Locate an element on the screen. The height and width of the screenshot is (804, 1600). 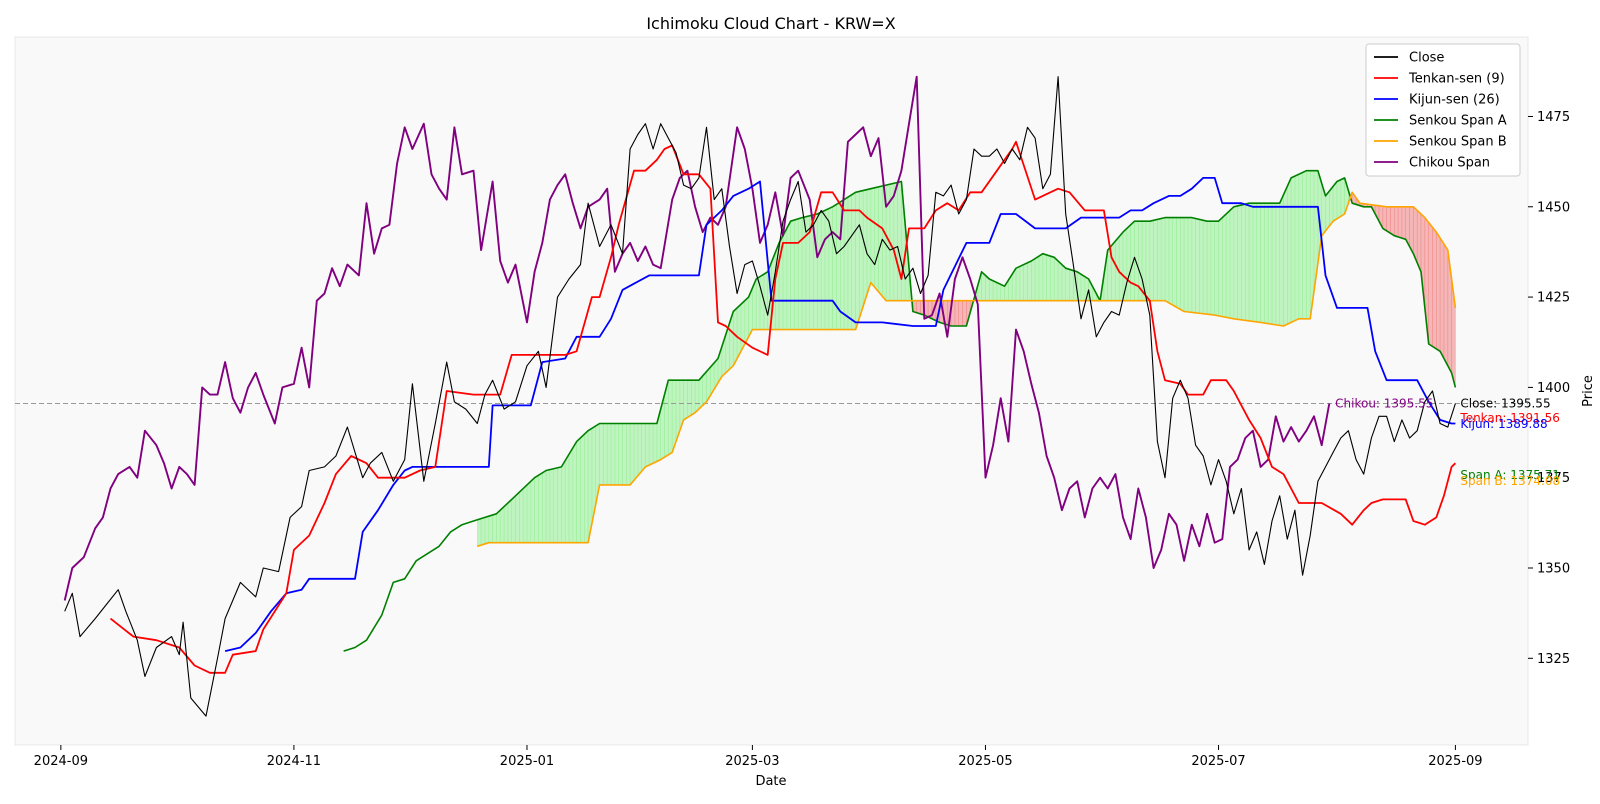
x-tick-label: 2024-09 is located at coordinates (61, 761).